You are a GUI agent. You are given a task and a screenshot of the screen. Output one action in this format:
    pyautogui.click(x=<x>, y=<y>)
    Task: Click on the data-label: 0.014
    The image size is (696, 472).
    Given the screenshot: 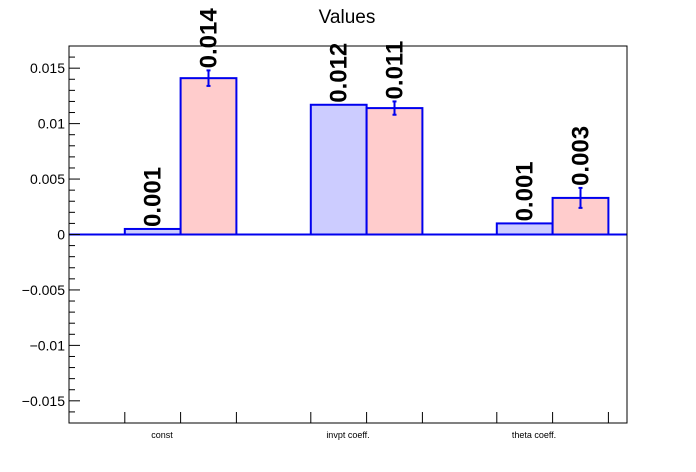 What is the action you would take?
    pyautogui.click(x=209, y=38)
    